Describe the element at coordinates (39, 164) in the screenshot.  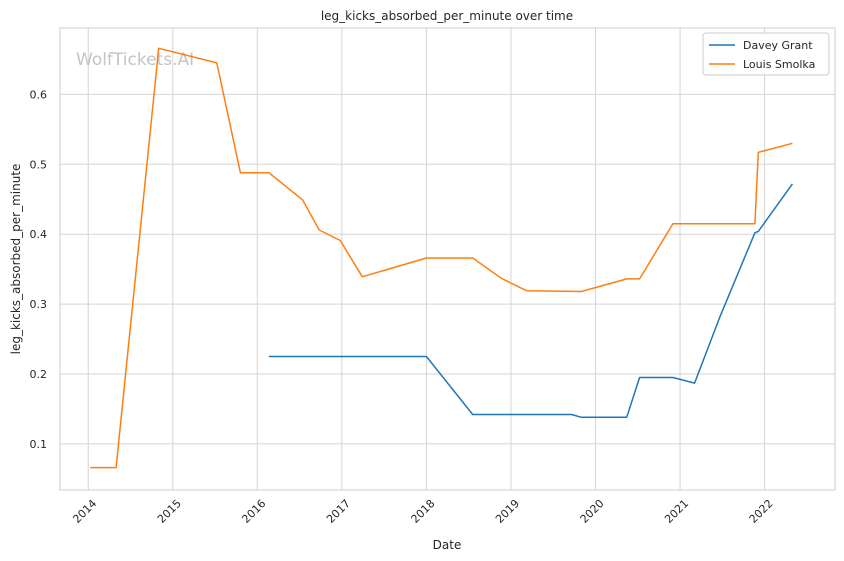
I see `y-tick-label: 0.5` at that location.